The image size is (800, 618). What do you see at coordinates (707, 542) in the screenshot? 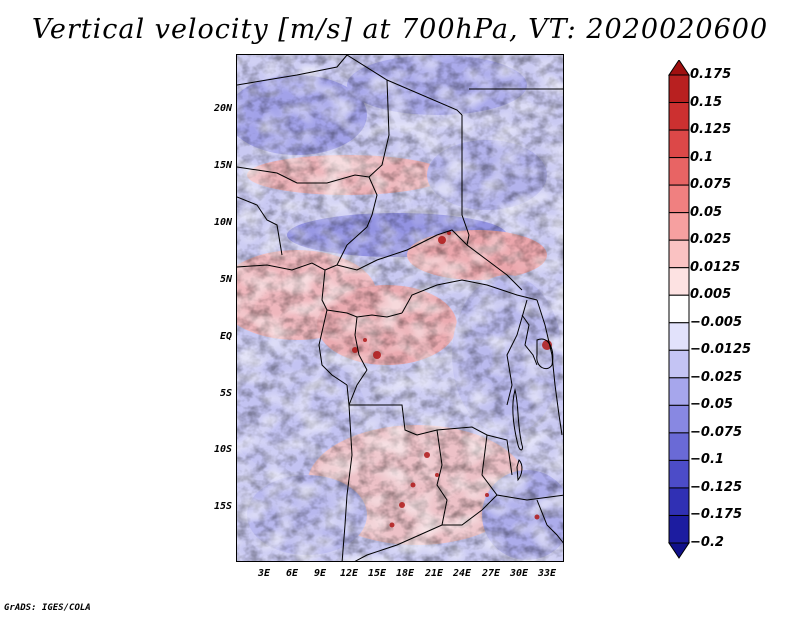
I see `colorbar-level-label: −0.2` at bounding box center [707, 542].